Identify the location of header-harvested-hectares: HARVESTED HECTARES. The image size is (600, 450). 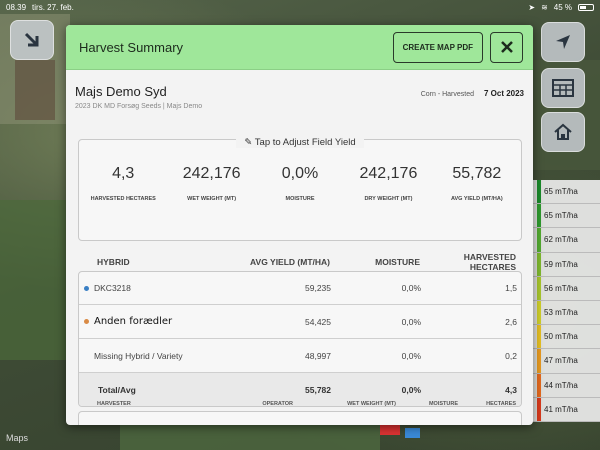
(489, 262).